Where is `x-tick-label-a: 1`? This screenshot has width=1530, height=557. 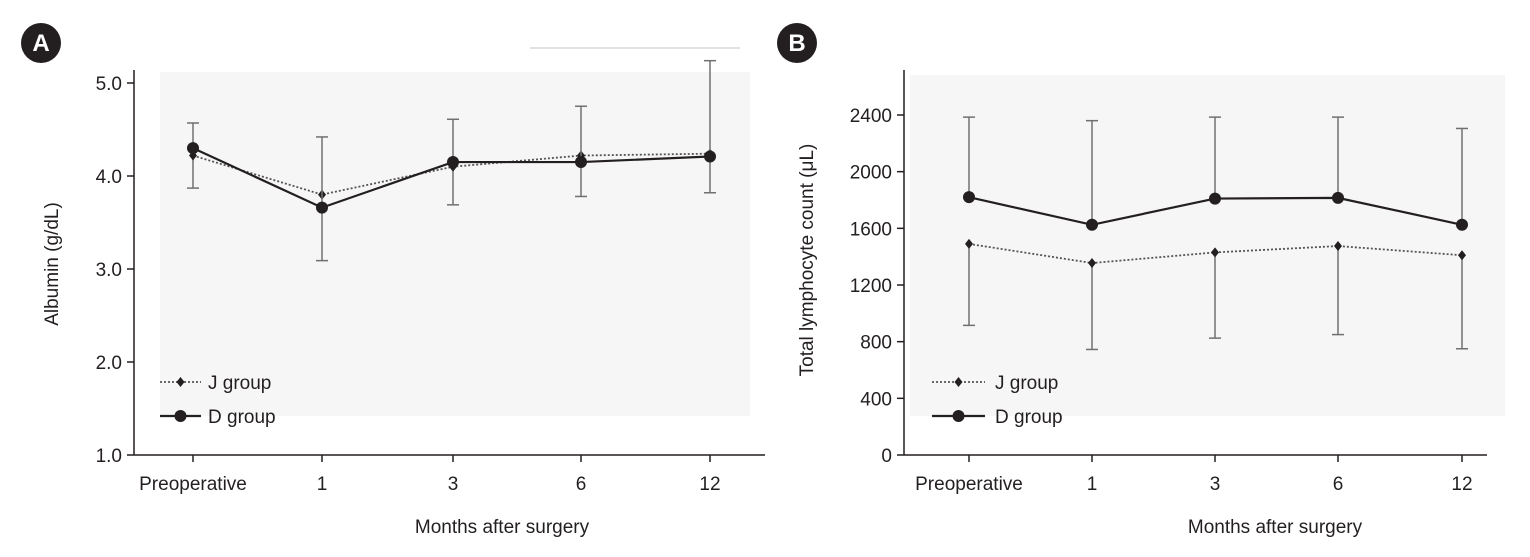
x-tick-label-a: 1 is located at coordinates (322, 484).